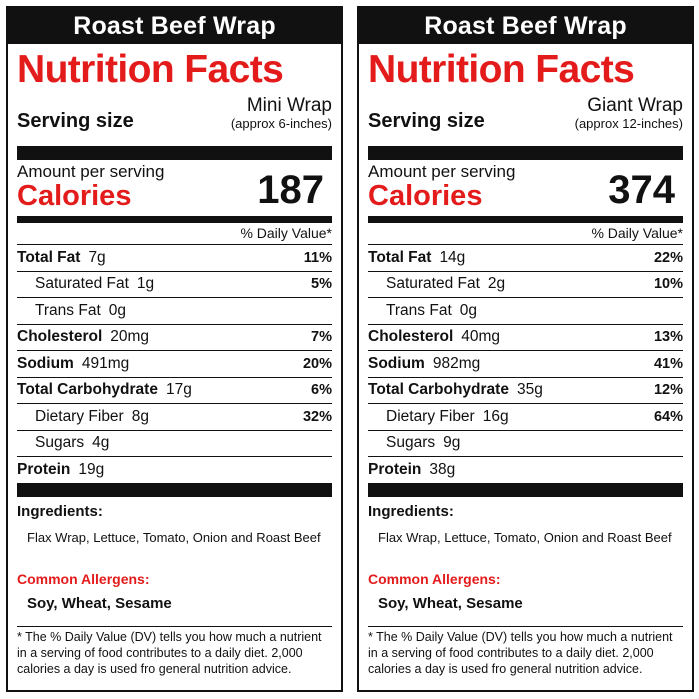  Describe the element at coordinates (321, 337) in the screenshot. I see `nutrient-daily-value: 7%` at that location.